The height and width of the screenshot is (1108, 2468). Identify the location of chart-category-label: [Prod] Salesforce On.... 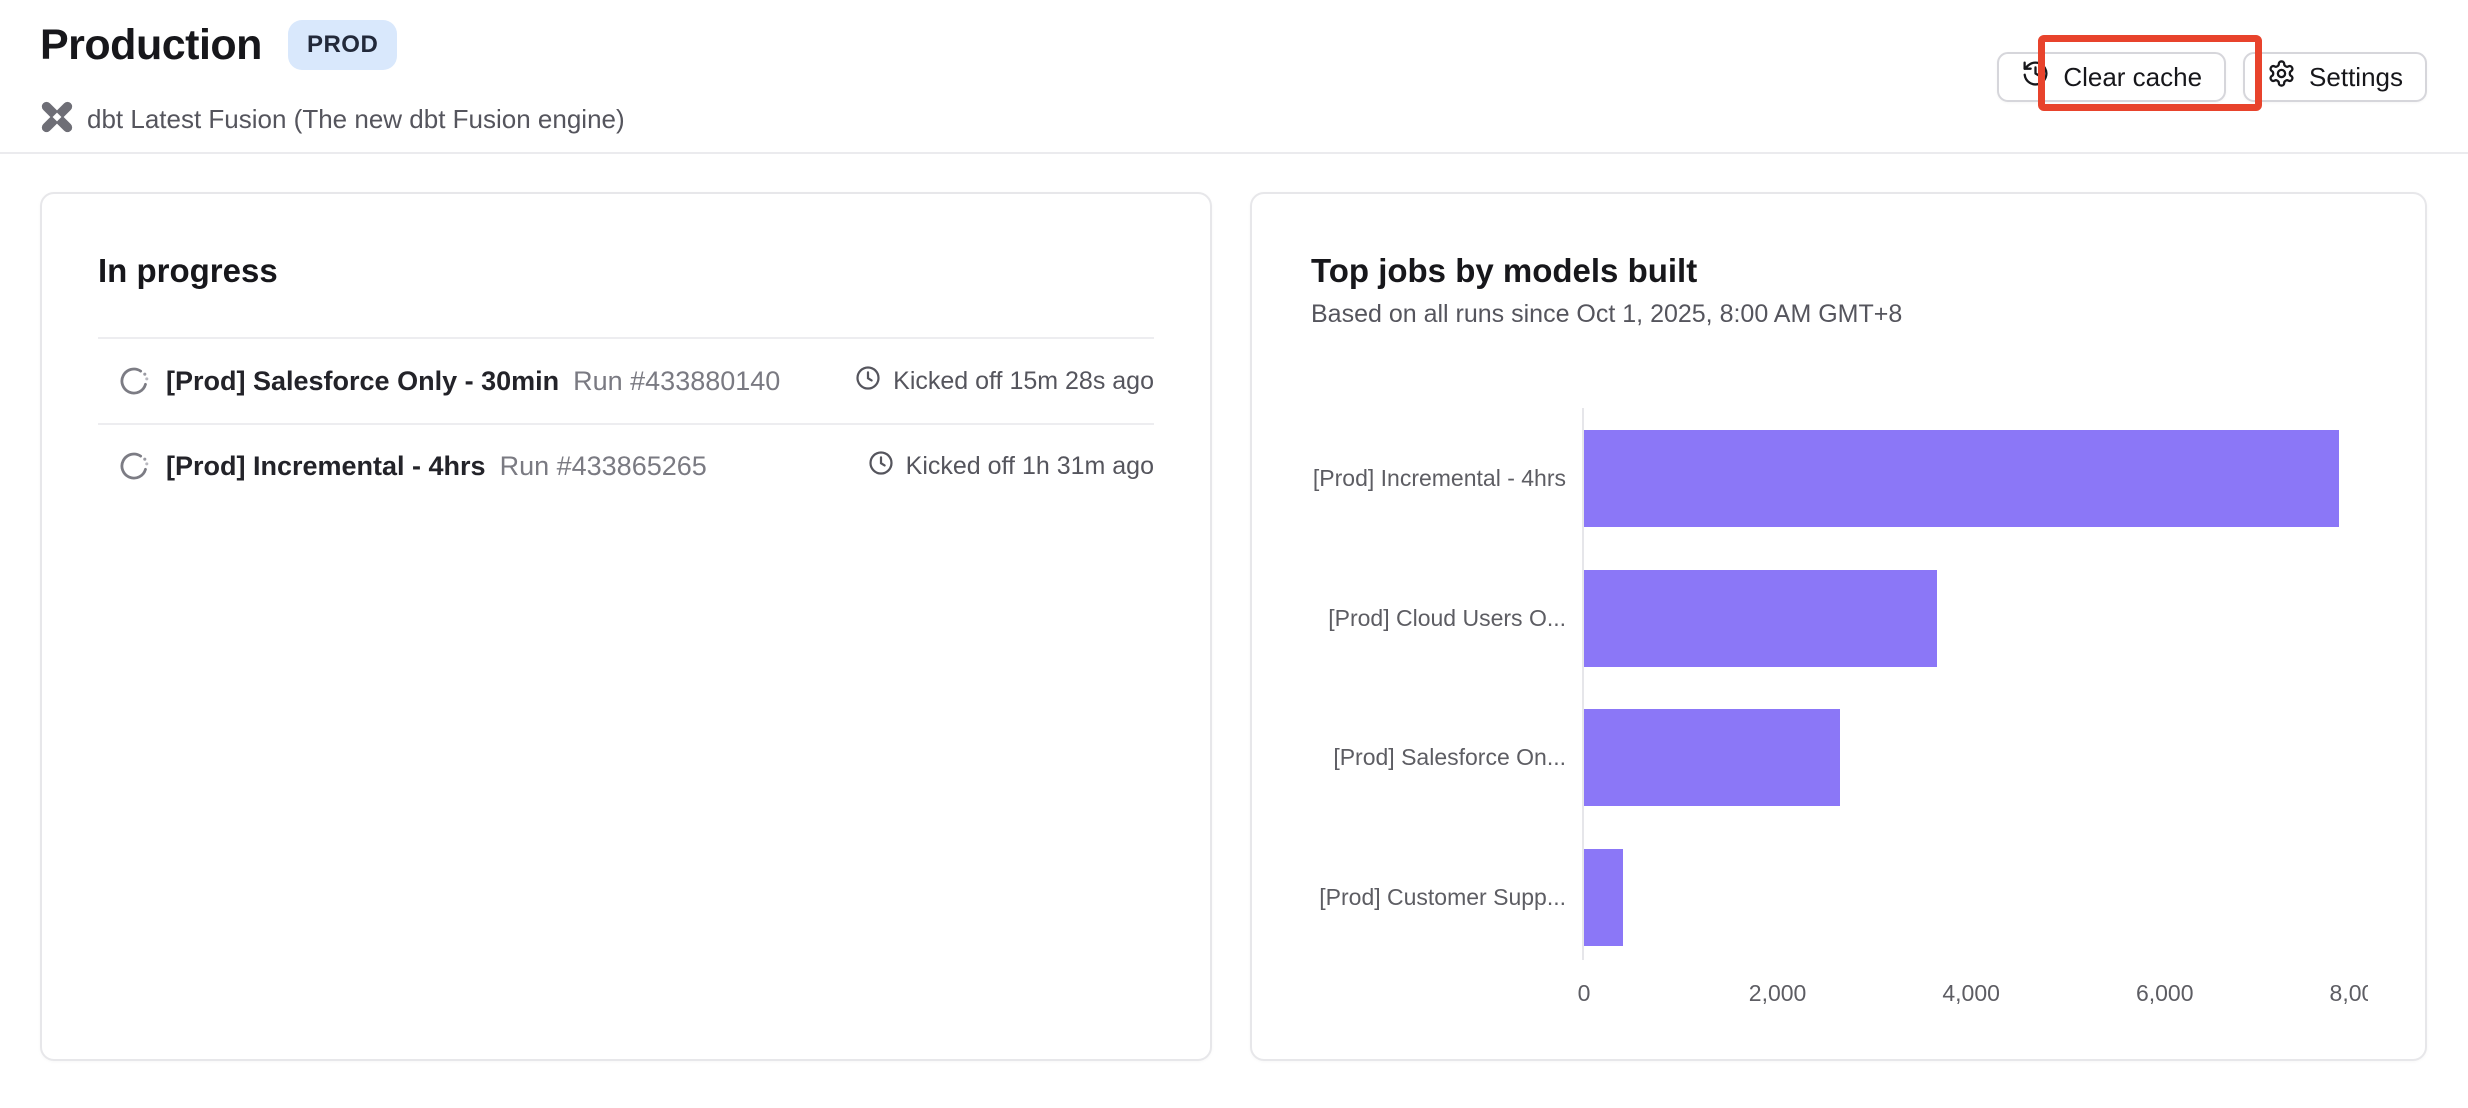
(1449, 757).